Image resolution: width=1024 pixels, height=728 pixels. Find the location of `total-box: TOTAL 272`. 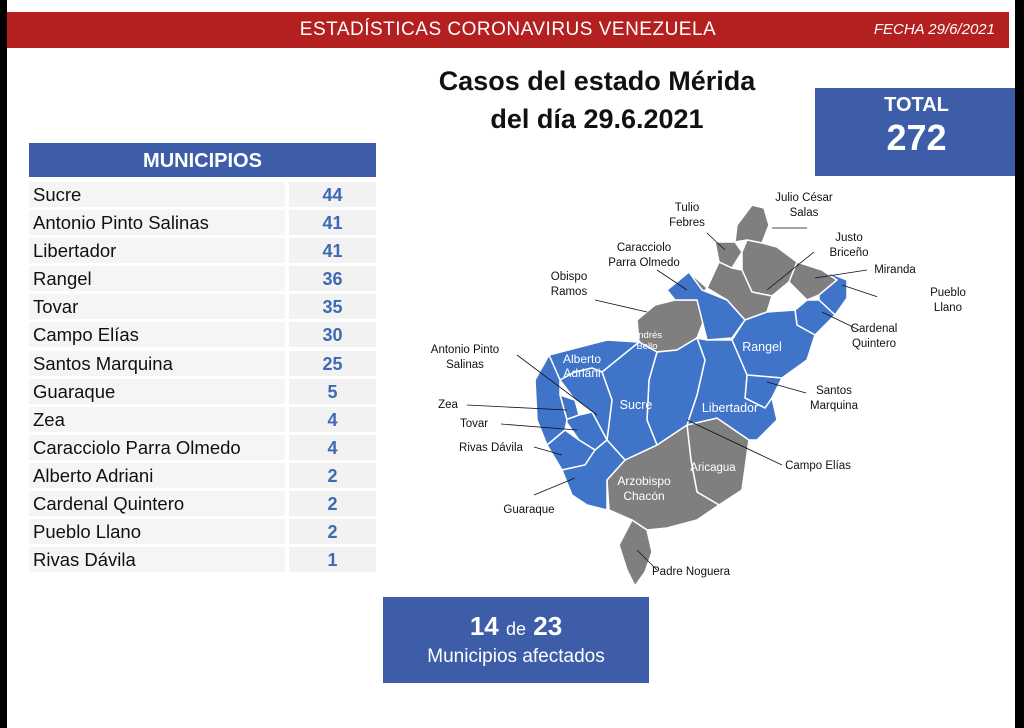

total-box: TOTAL 272 is located at coordinates (915, 132).